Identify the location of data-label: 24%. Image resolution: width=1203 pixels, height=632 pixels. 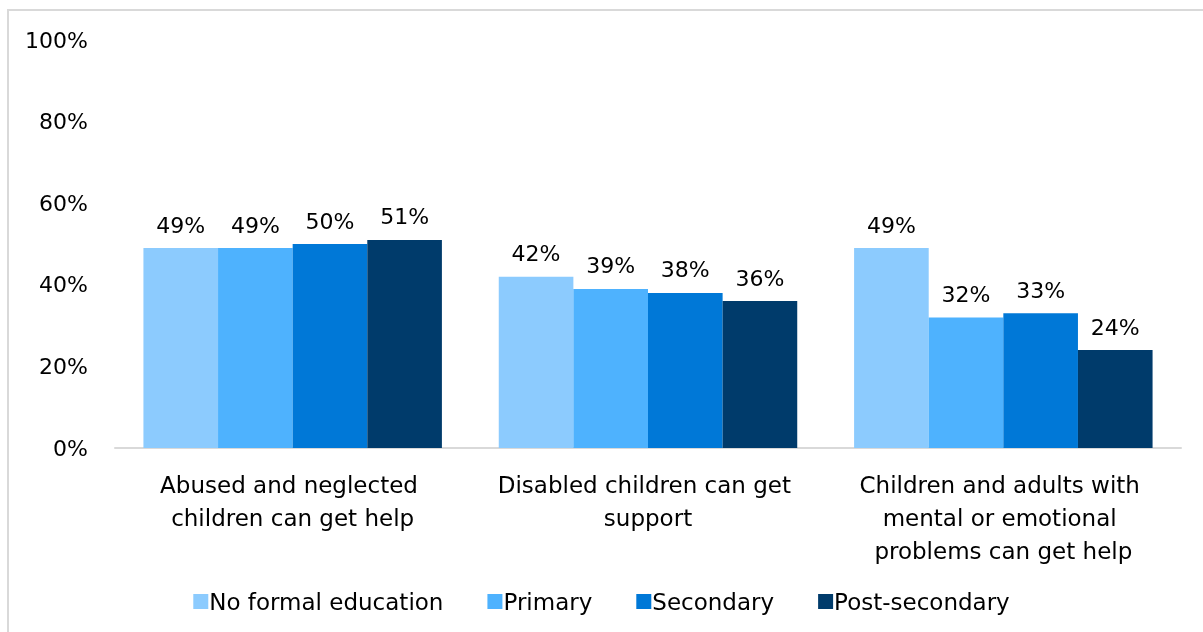
(1115, 327).